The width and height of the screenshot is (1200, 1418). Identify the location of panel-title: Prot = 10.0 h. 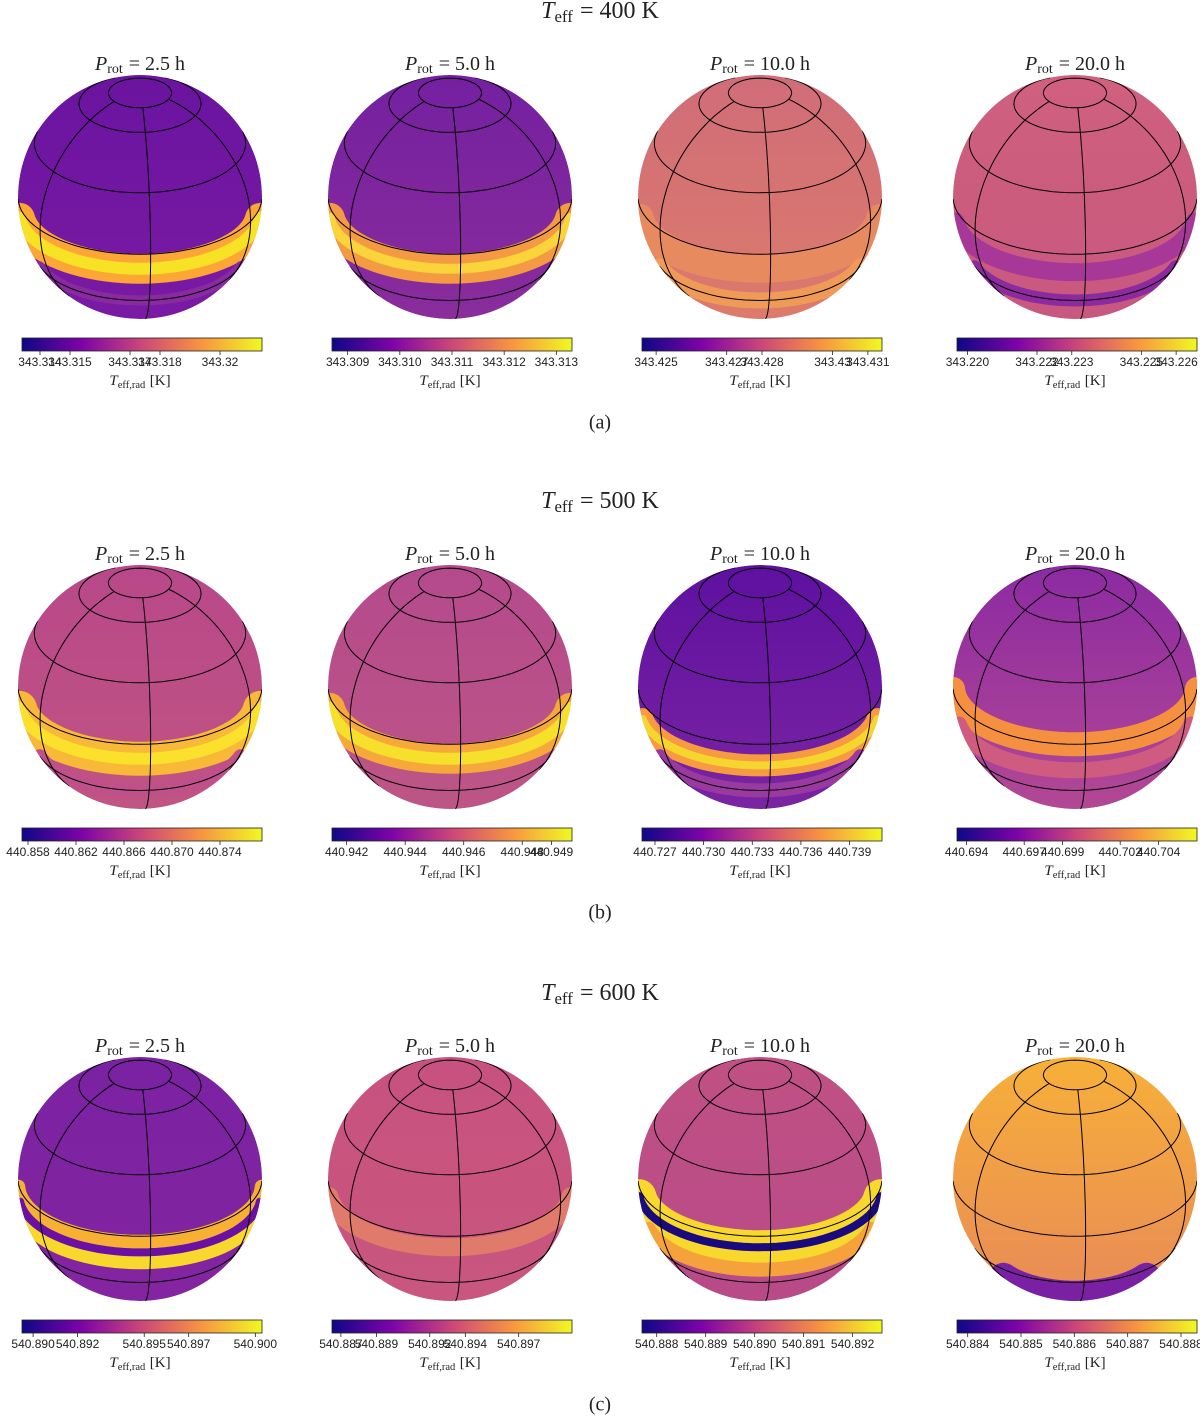
(759, 1047).